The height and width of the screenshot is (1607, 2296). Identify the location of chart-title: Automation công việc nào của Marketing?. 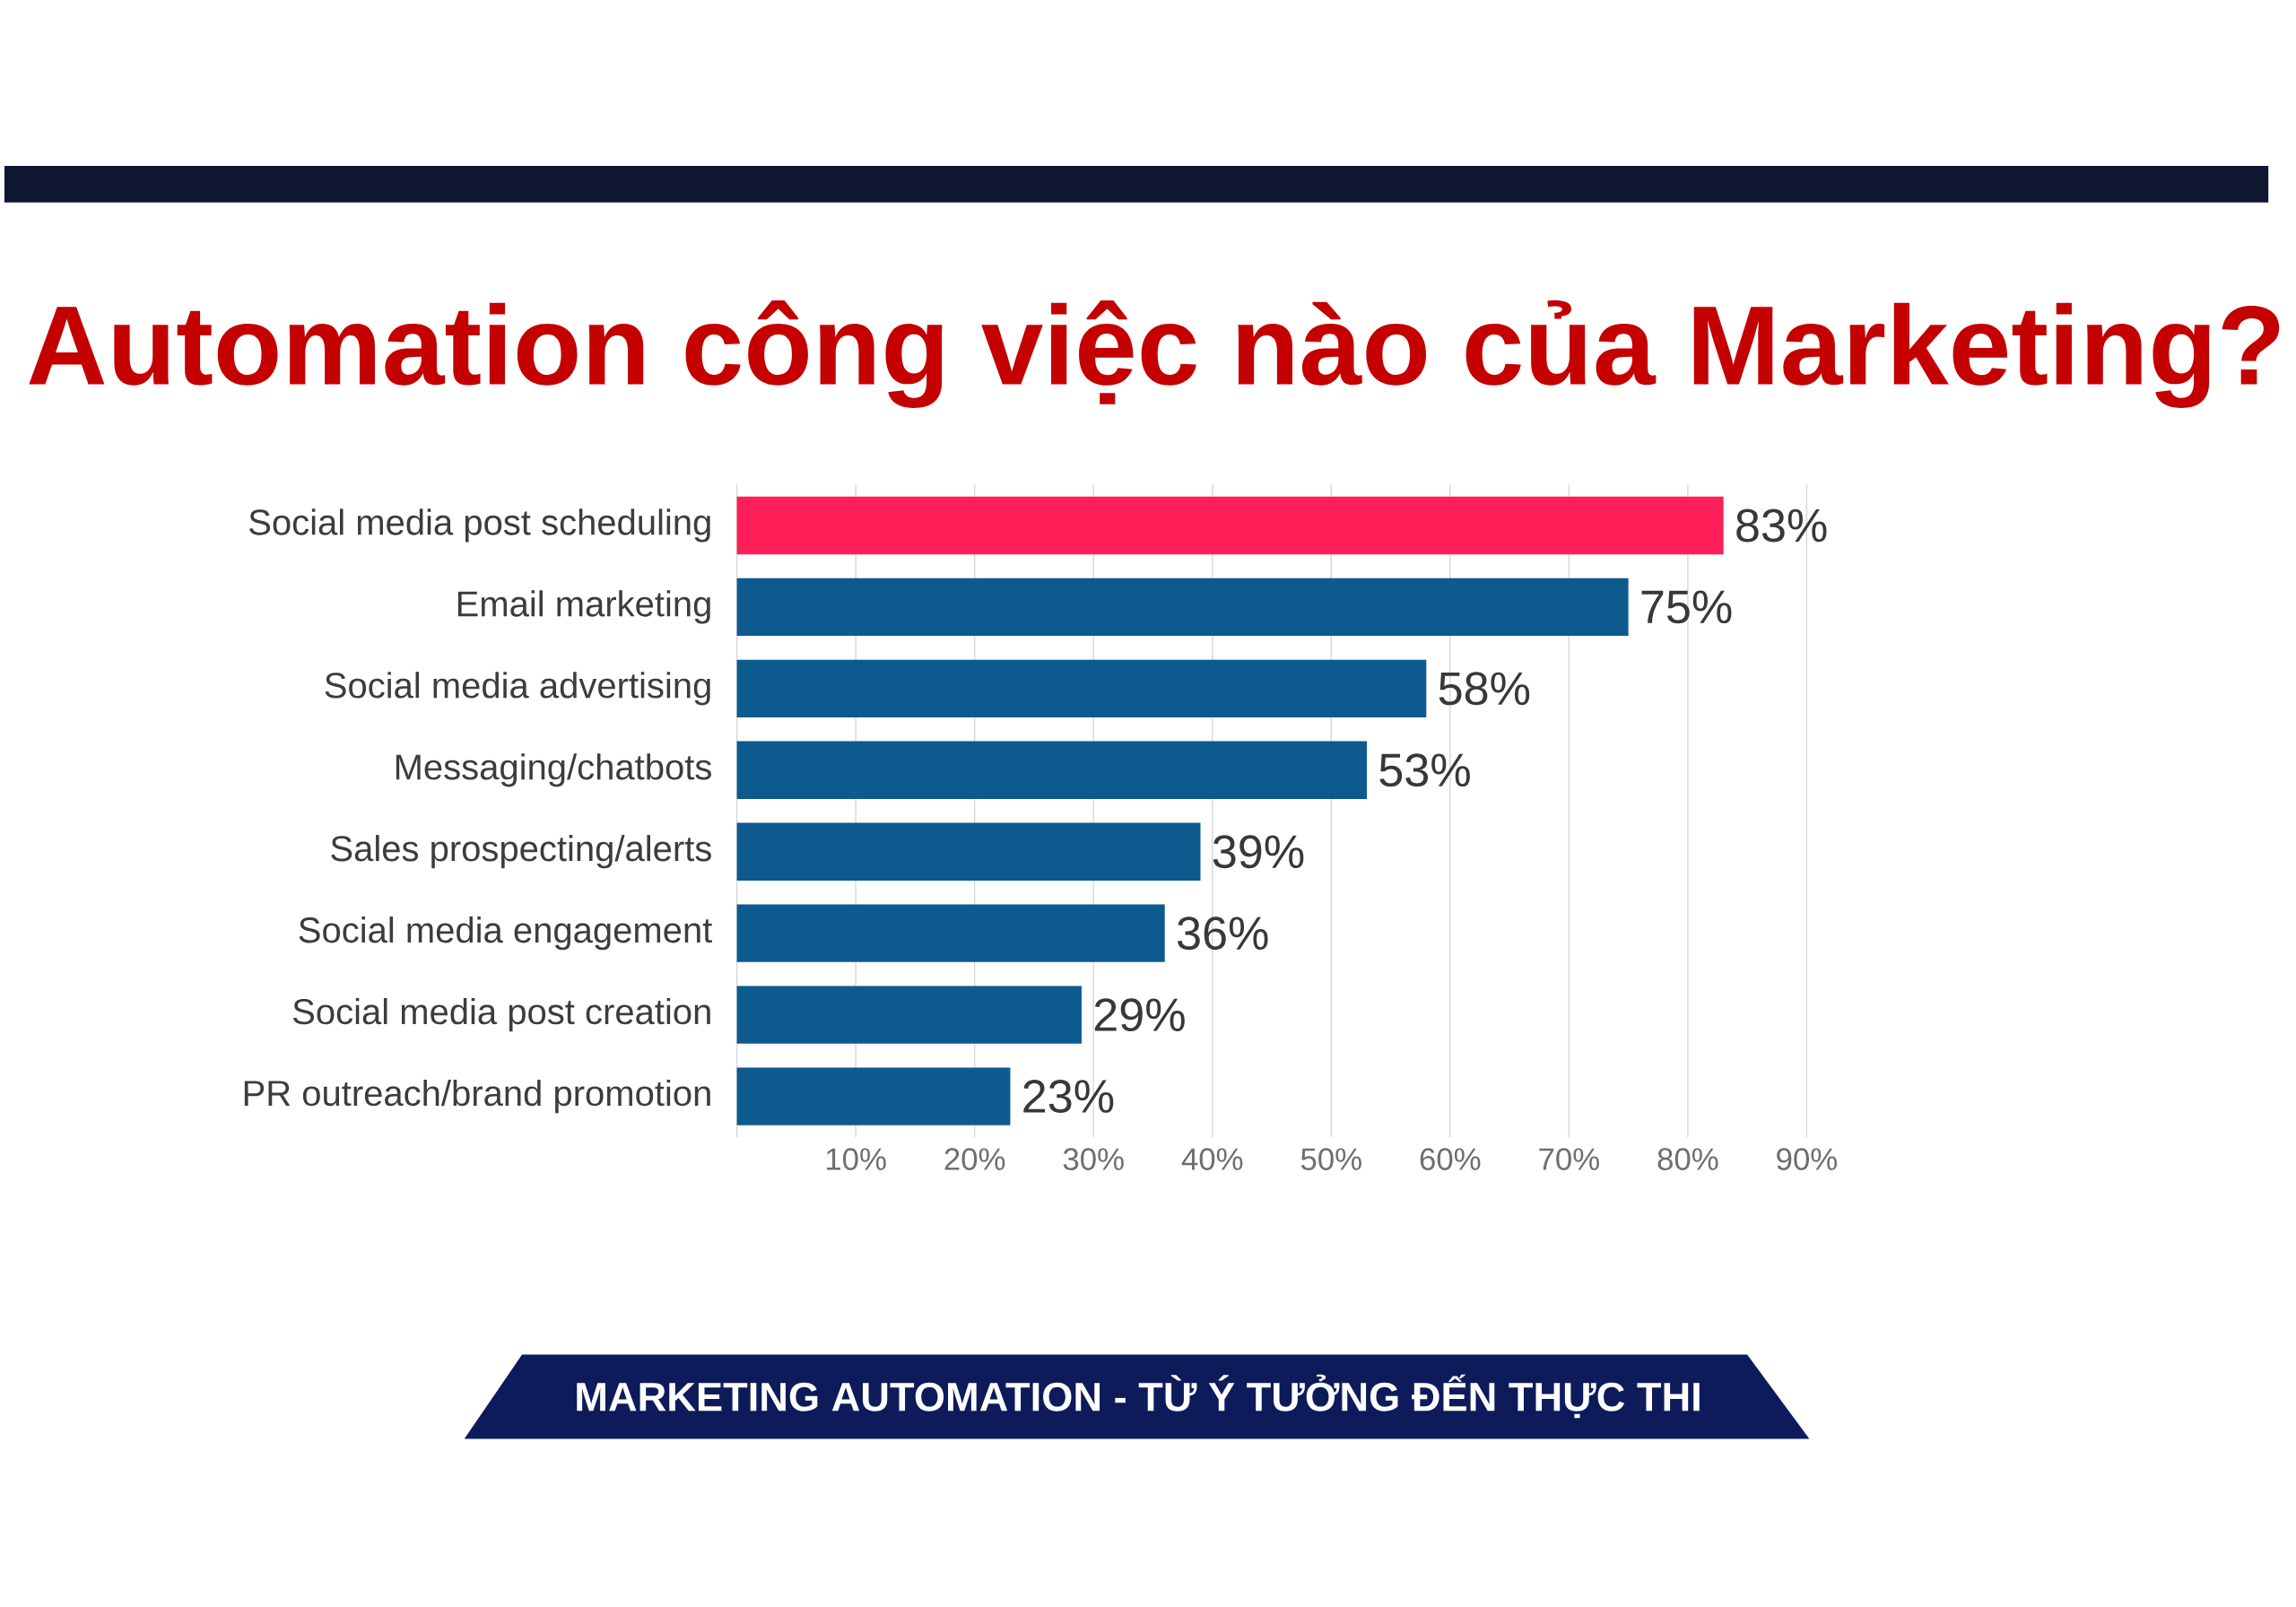
(1154, 355).